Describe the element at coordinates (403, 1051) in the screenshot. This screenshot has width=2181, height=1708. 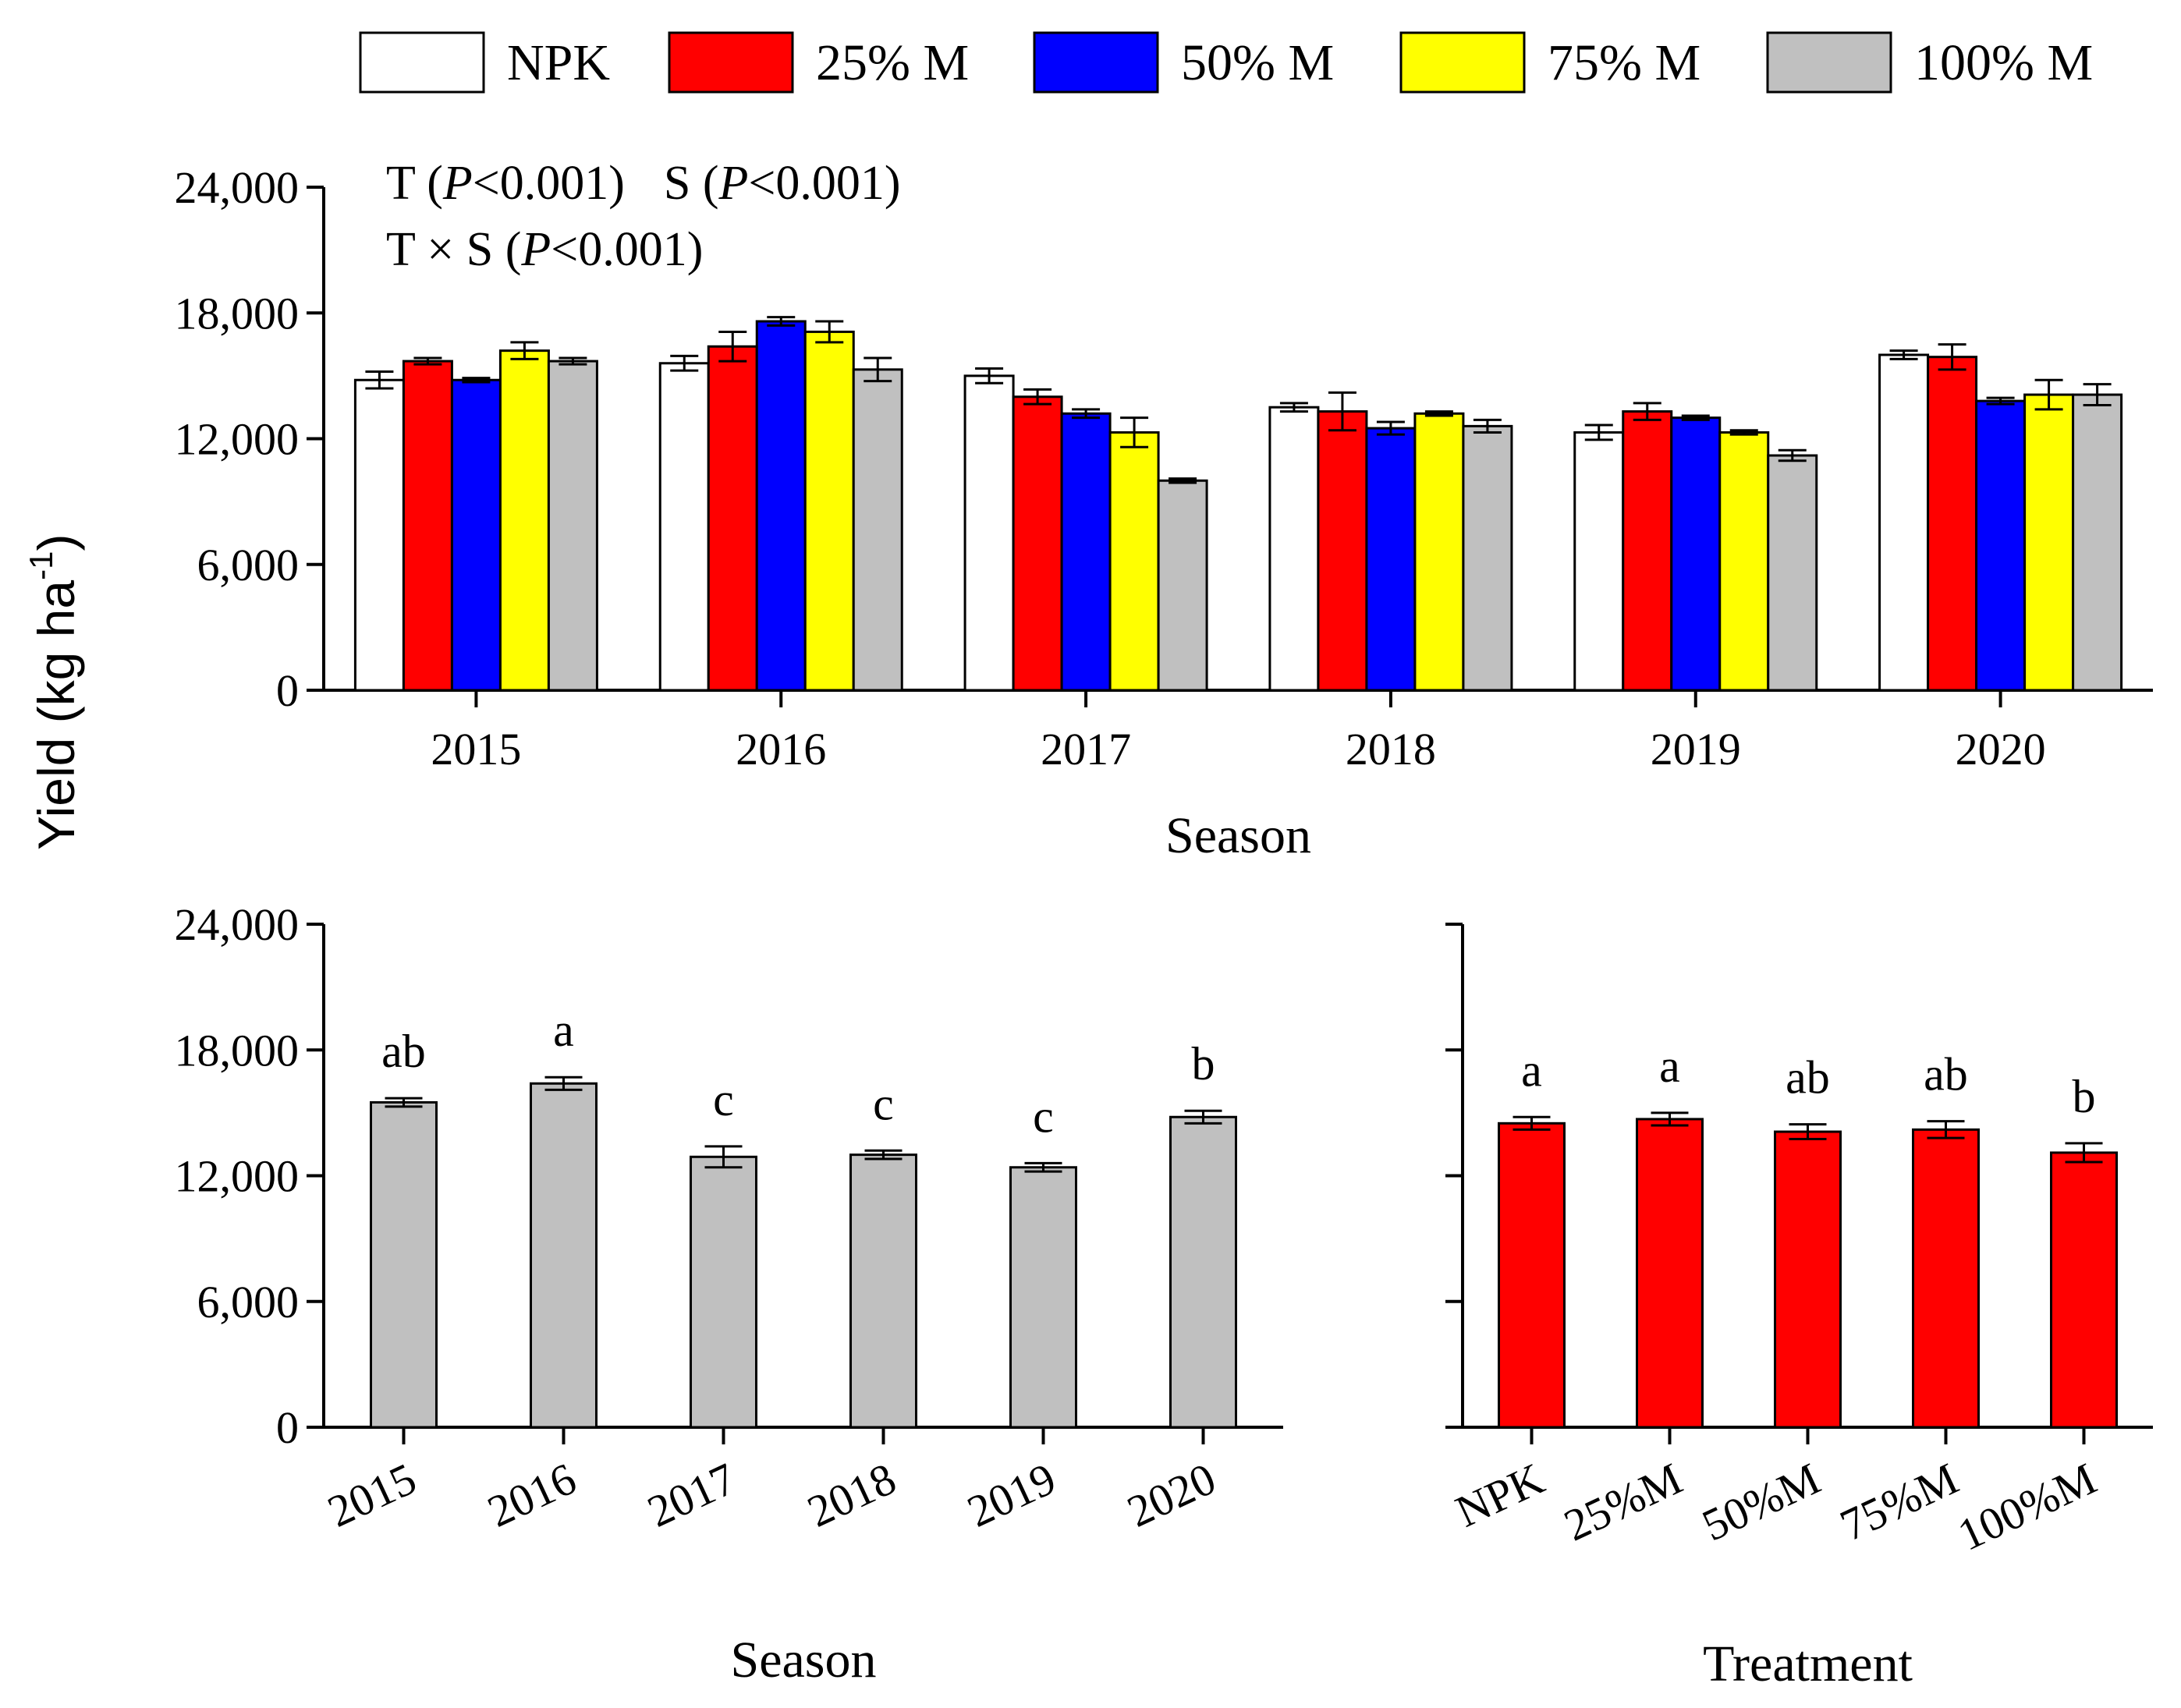
I see `bl-letter-0: ab` at that location.